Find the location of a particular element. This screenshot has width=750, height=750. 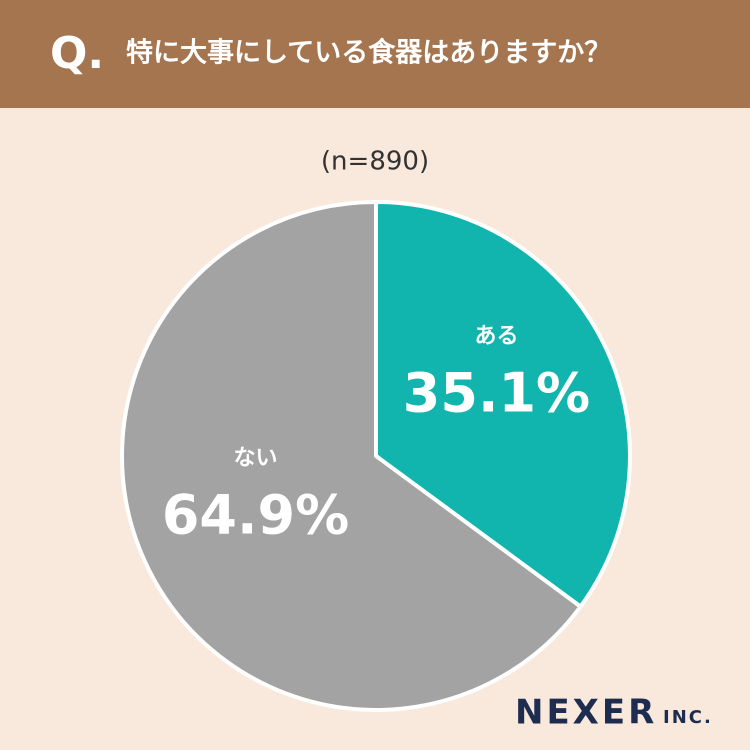

value-label: 35.1% is located at coordinates (496, 393).